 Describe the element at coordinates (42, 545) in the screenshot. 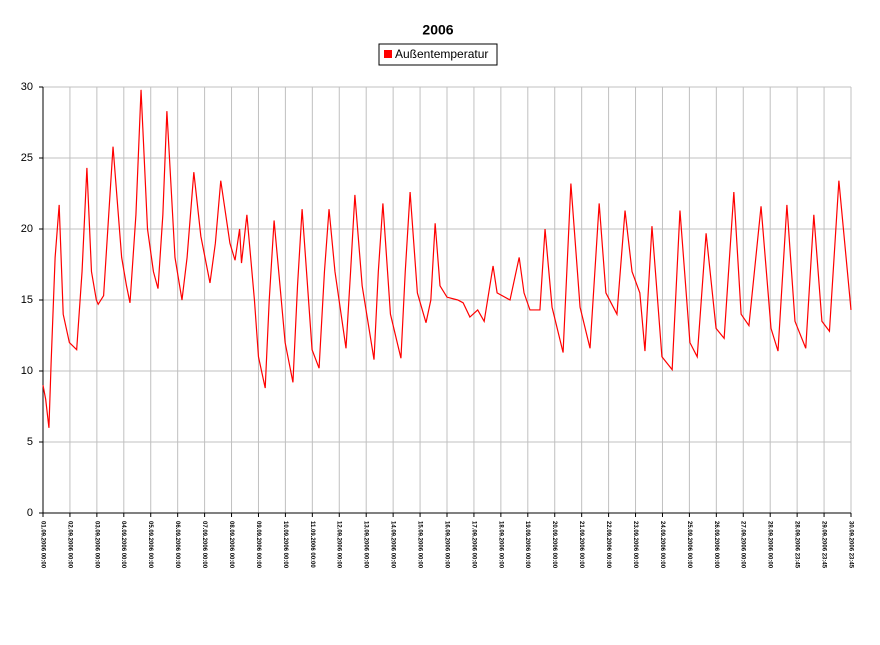

I see `x-tick-label: 01.09.2006 00:00` at that location.